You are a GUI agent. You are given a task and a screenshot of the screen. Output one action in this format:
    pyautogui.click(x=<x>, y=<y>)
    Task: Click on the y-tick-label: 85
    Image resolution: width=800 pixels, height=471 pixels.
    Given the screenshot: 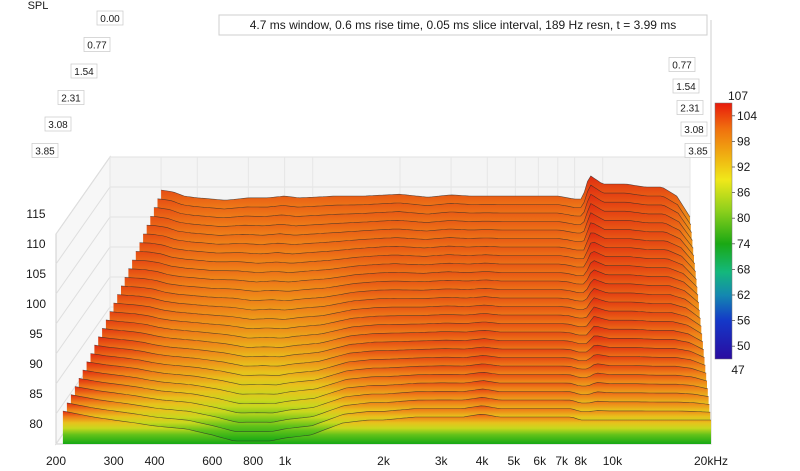 What is the action you would take?
    pyautogui.click(x=36, y=394)
    